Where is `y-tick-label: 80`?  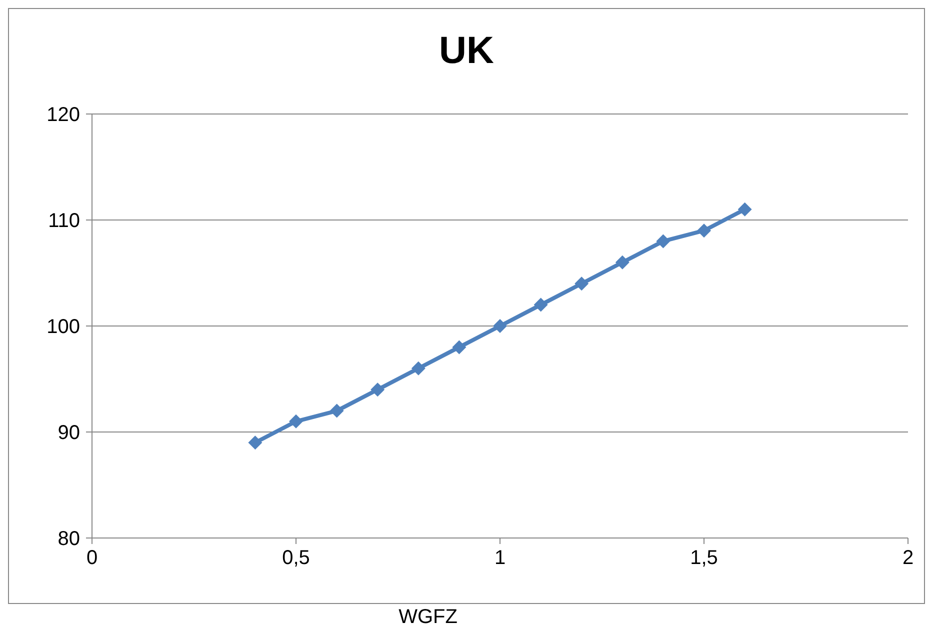 y-tick-label: 80 is located at coordinates (69, 539).